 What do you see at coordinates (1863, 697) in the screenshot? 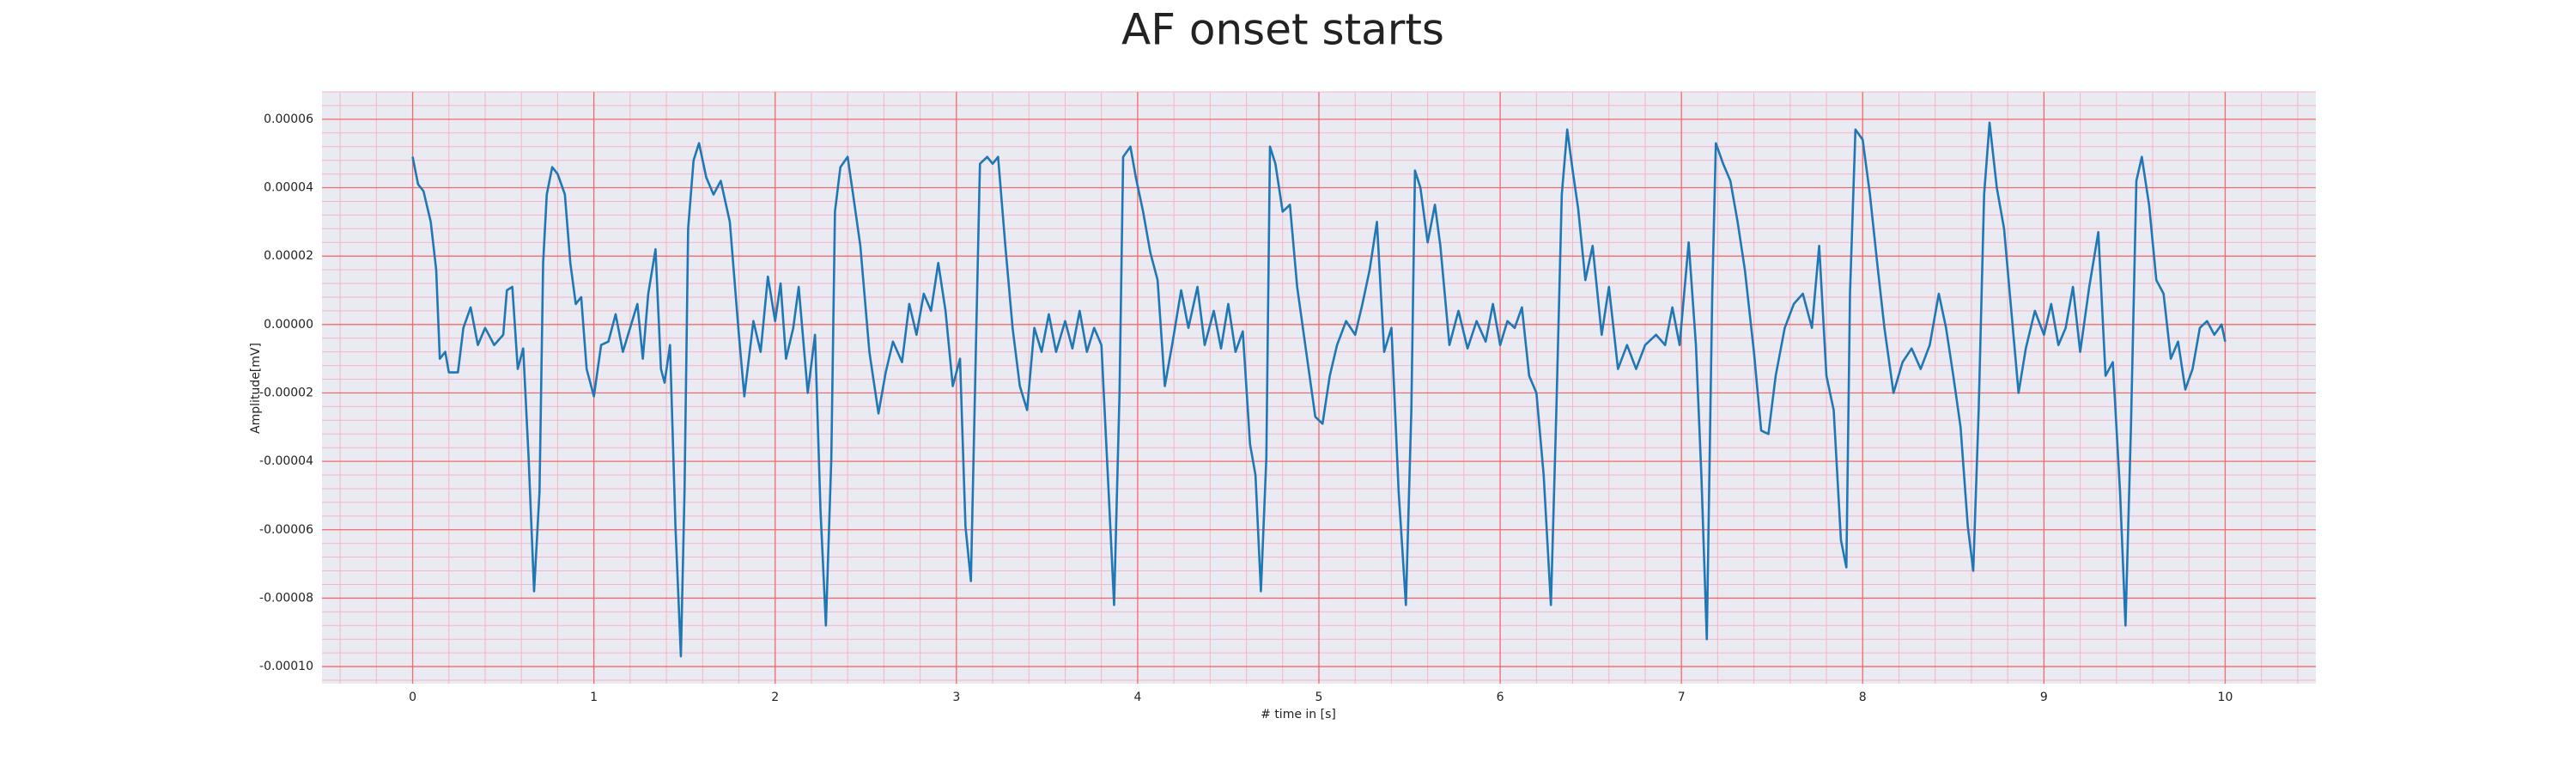
I see `x-tick-label: 8` at bounding box center [1863, 697].